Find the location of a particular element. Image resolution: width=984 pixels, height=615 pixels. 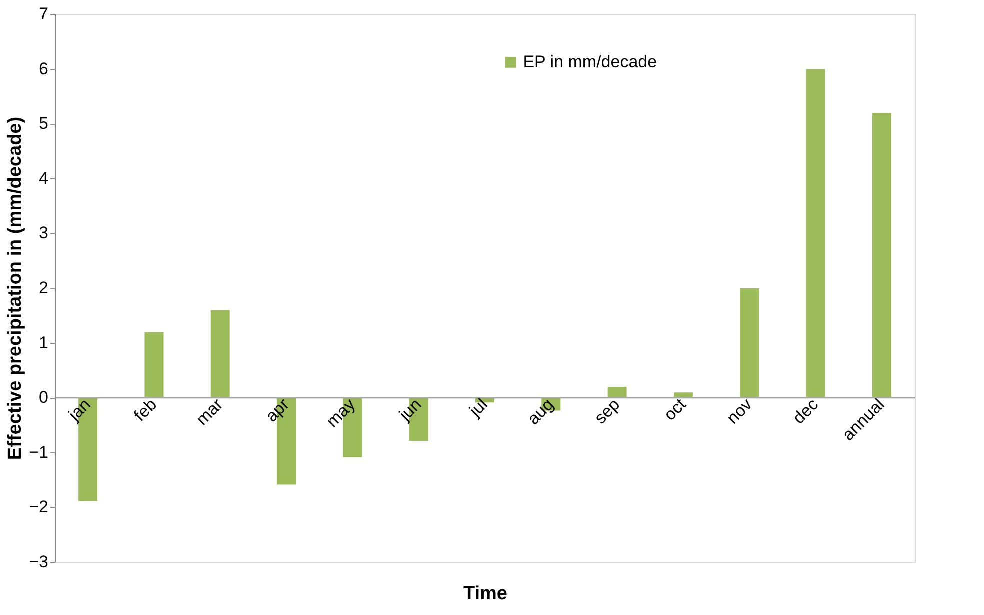

x-axis-title: Time is located at coordinates (485, 594).